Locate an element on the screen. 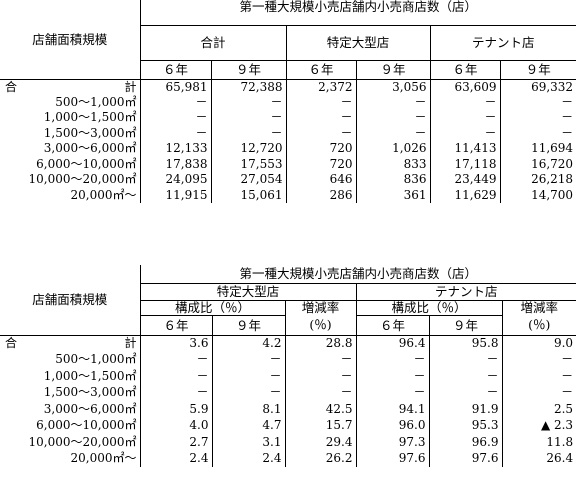 This screenshot has width=576, height=498. sub-composition: 構成比（％） is located at coordinates (213, 308).